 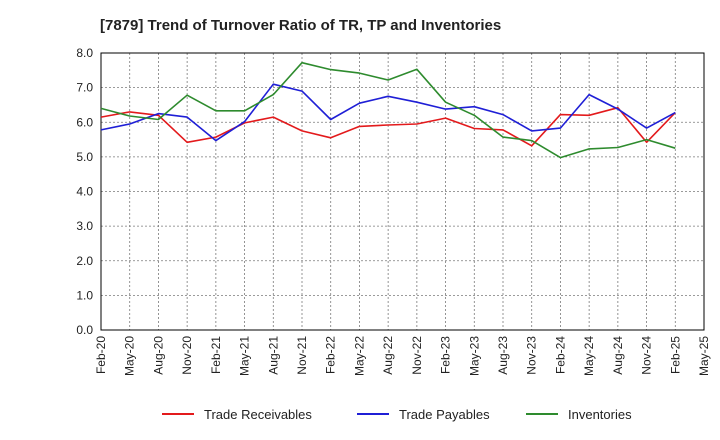 I want to click on y-tick-label: 2.0, so click(x=84, y=261).